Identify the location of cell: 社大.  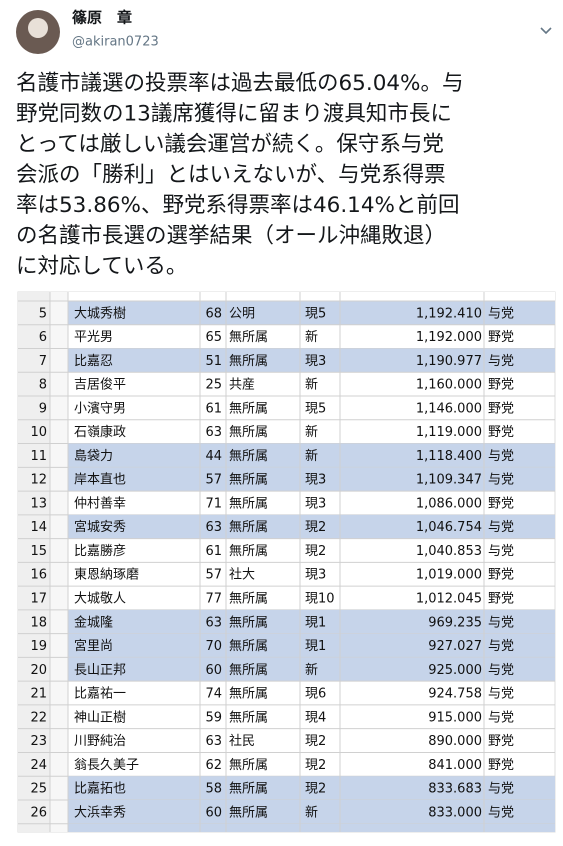
(242, 575).